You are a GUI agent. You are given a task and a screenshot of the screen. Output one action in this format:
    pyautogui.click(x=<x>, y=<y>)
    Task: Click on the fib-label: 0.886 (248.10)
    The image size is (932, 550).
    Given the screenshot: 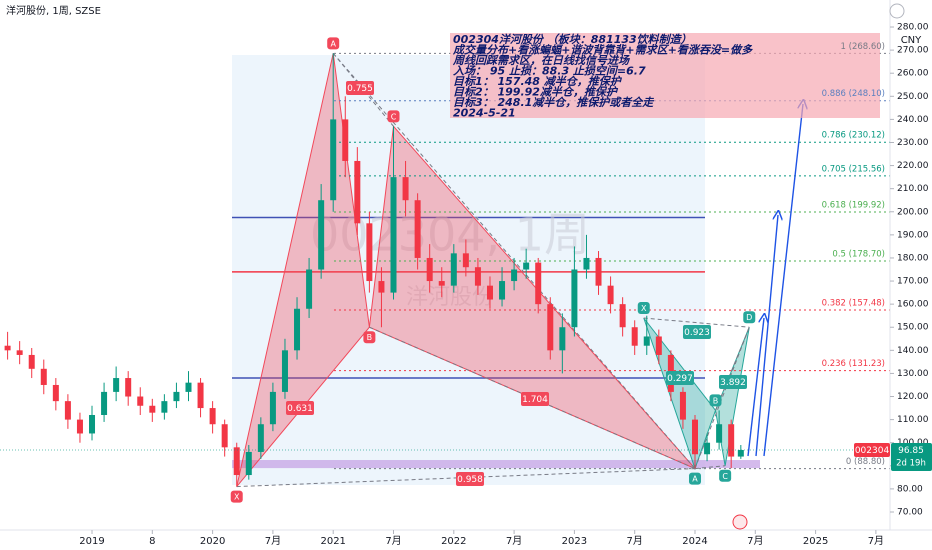 What is the action you would take?
    pyautogui.click(x=853, y=94)
    